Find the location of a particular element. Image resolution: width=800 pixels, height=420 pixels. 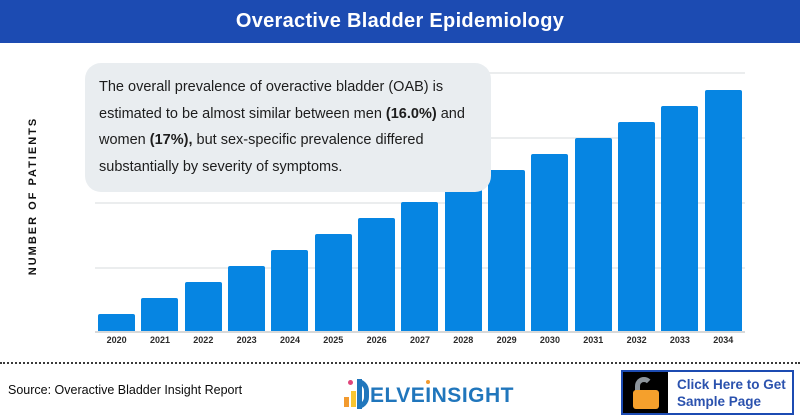

lock-icon-box is located at coordinates (645, 392).